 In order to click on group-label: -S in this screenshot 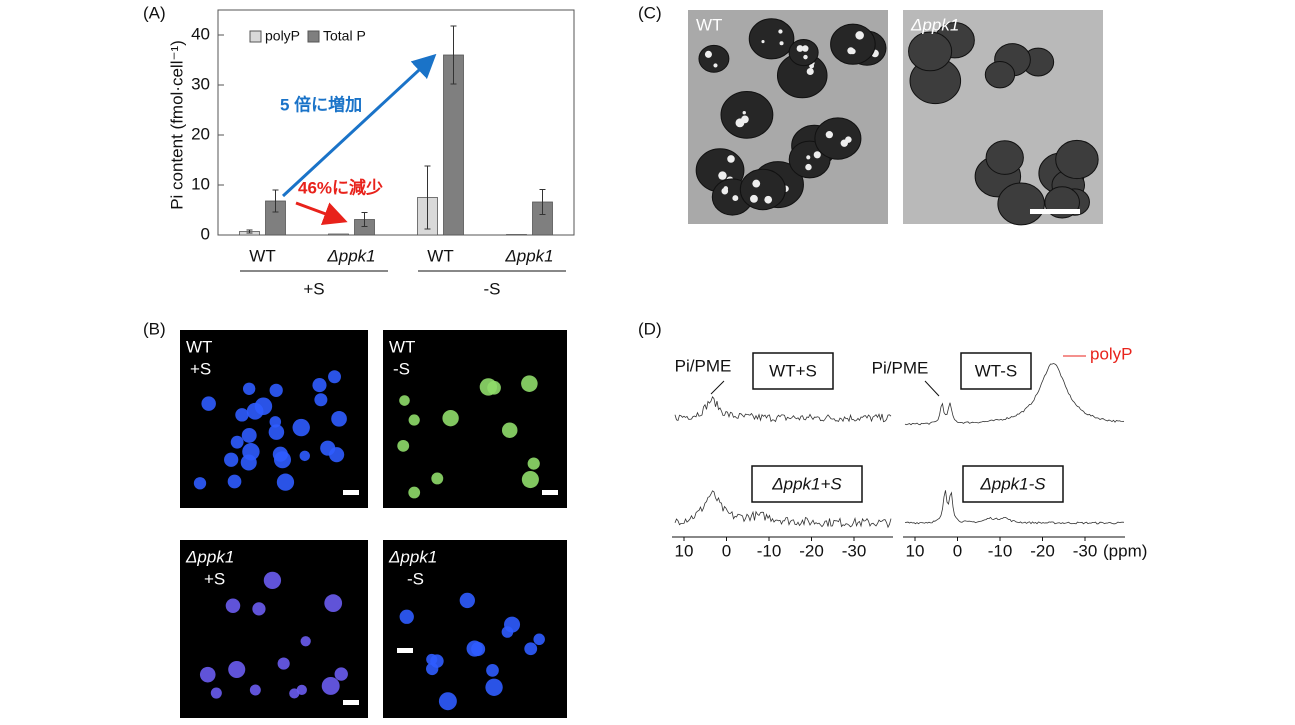, I will do `click(492, 288)`.